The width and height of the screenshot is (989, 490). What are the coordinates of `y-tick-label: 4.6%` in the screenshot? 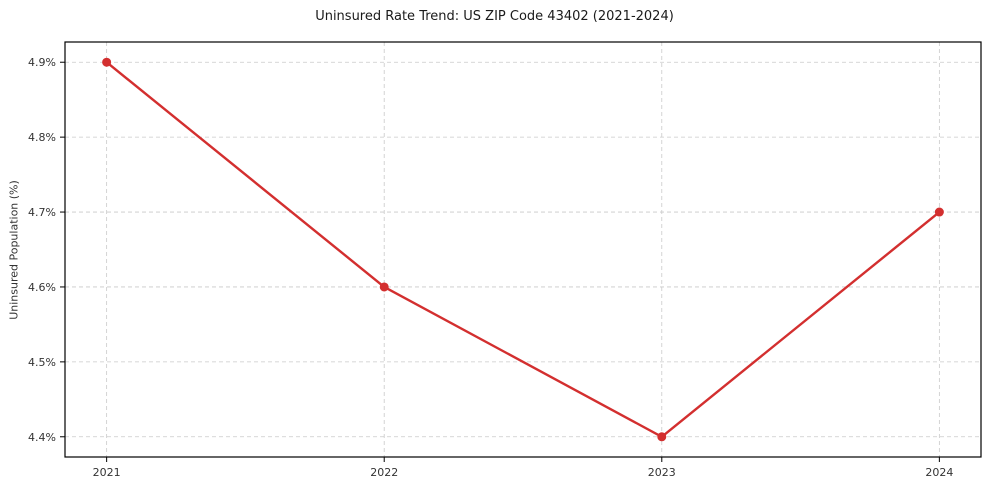 It's located at (42, 287).